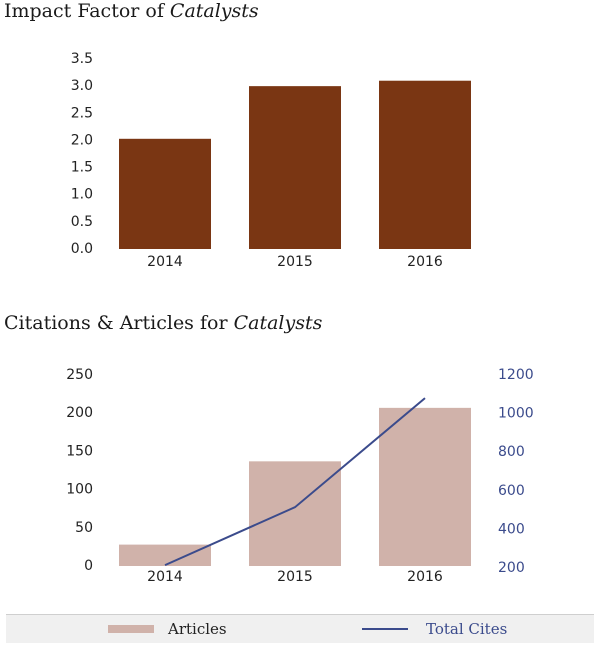 Image resolution: width=600 pixels, height=648 pixels. What do you see at coordinates (82, 140) in the screenshot?
I see `y-tick-label: 2.0` at bounding box center [82, 140].